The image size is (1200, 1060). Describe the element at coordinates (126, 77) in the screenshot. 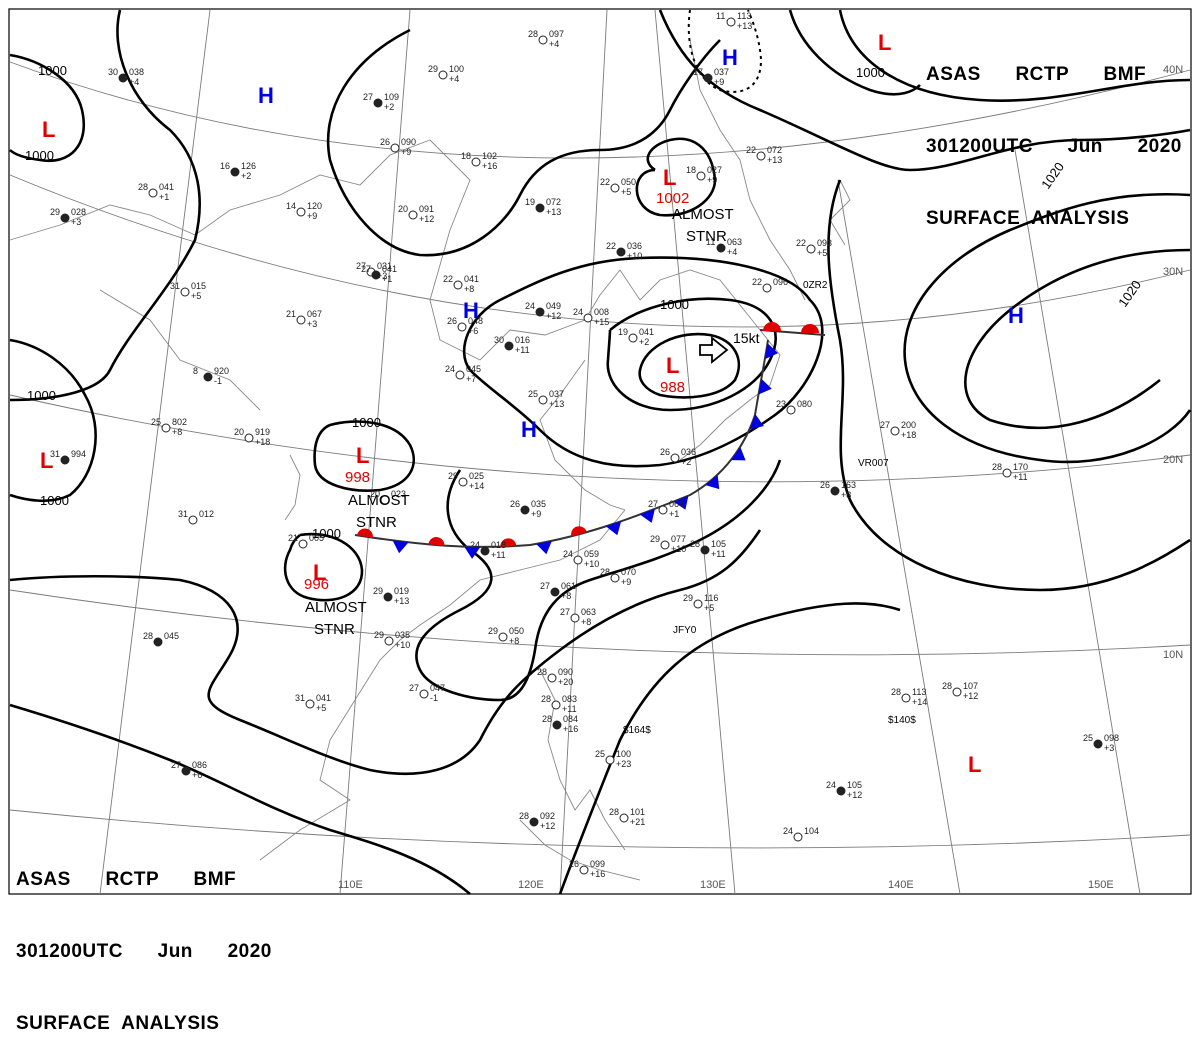

I see `station-plot: 30 038+4` at that location.